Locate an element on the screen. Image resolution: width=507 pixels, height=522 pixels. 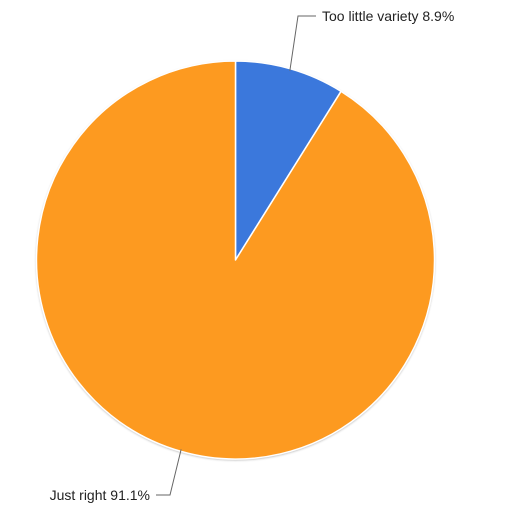
slice-label-value: 91.1% is located at coordinates (128, 495).